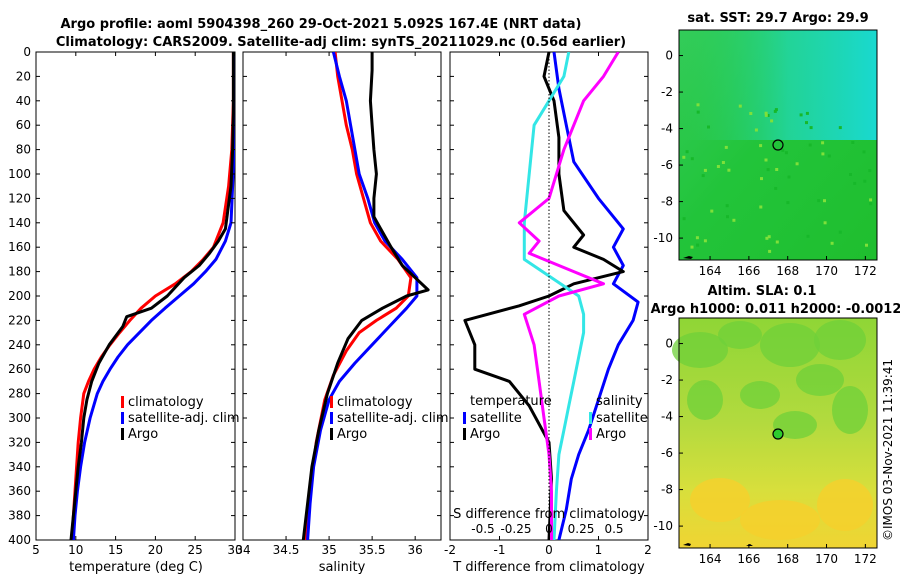  What do you see at coordinates (777, 18) in the screenshot?
I see `sst-map-title: sat. SST: 29.7 Argo: 29.9` at bounding box center [777, 18].